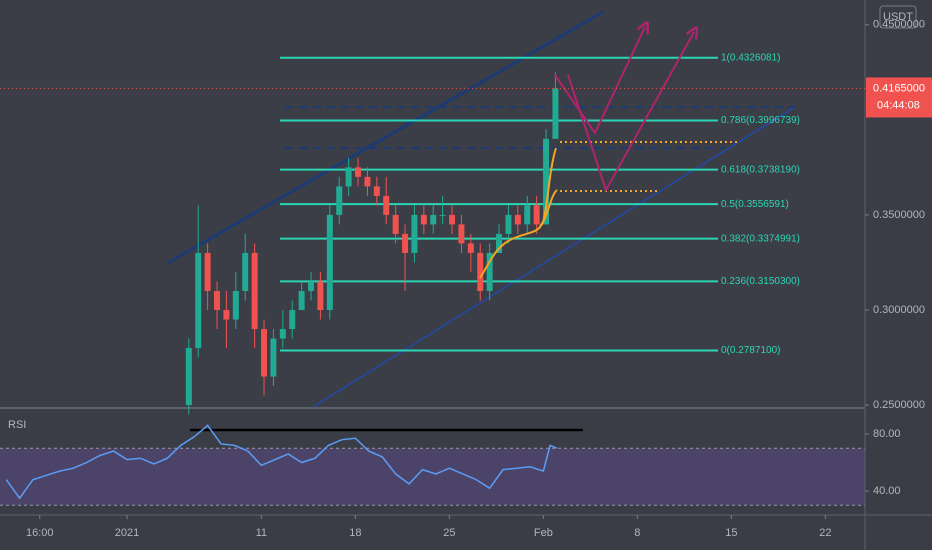 Image resolution: width=932 pixels, height=550 pixels. What do you see at coordinates (751, 57) in the screenshot?
I see `fib-label: 1(0.4326081)` at bounding box center [751, 57].